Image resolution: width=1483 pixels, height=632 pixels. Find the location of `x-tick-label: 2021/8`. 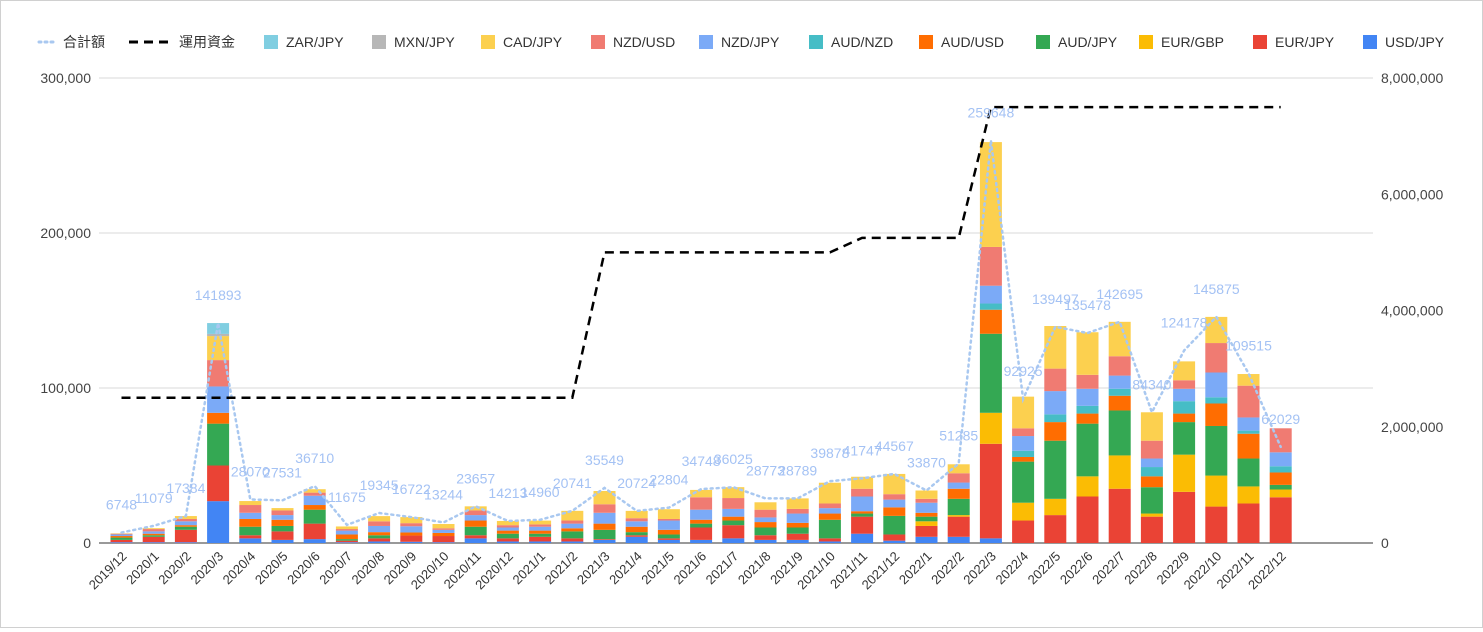

x-tick-label: 2021/8 is located at coordinates (754, 568).